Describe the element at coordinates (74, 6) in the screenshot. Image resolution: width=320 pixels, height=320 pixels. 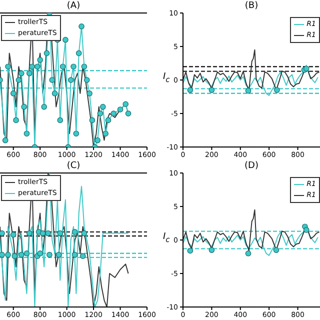
I see `chart-title: (A)` at that location.